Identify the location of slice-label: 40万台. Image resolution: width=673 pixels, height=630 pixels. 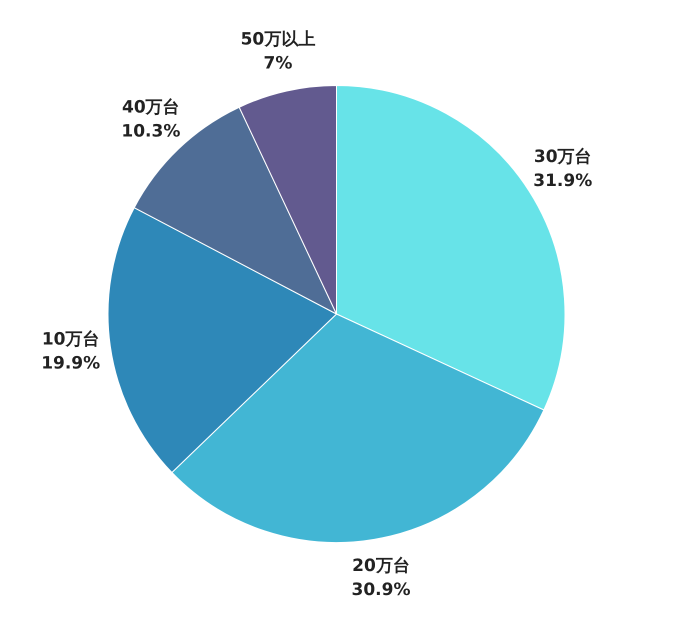
(151, 107).